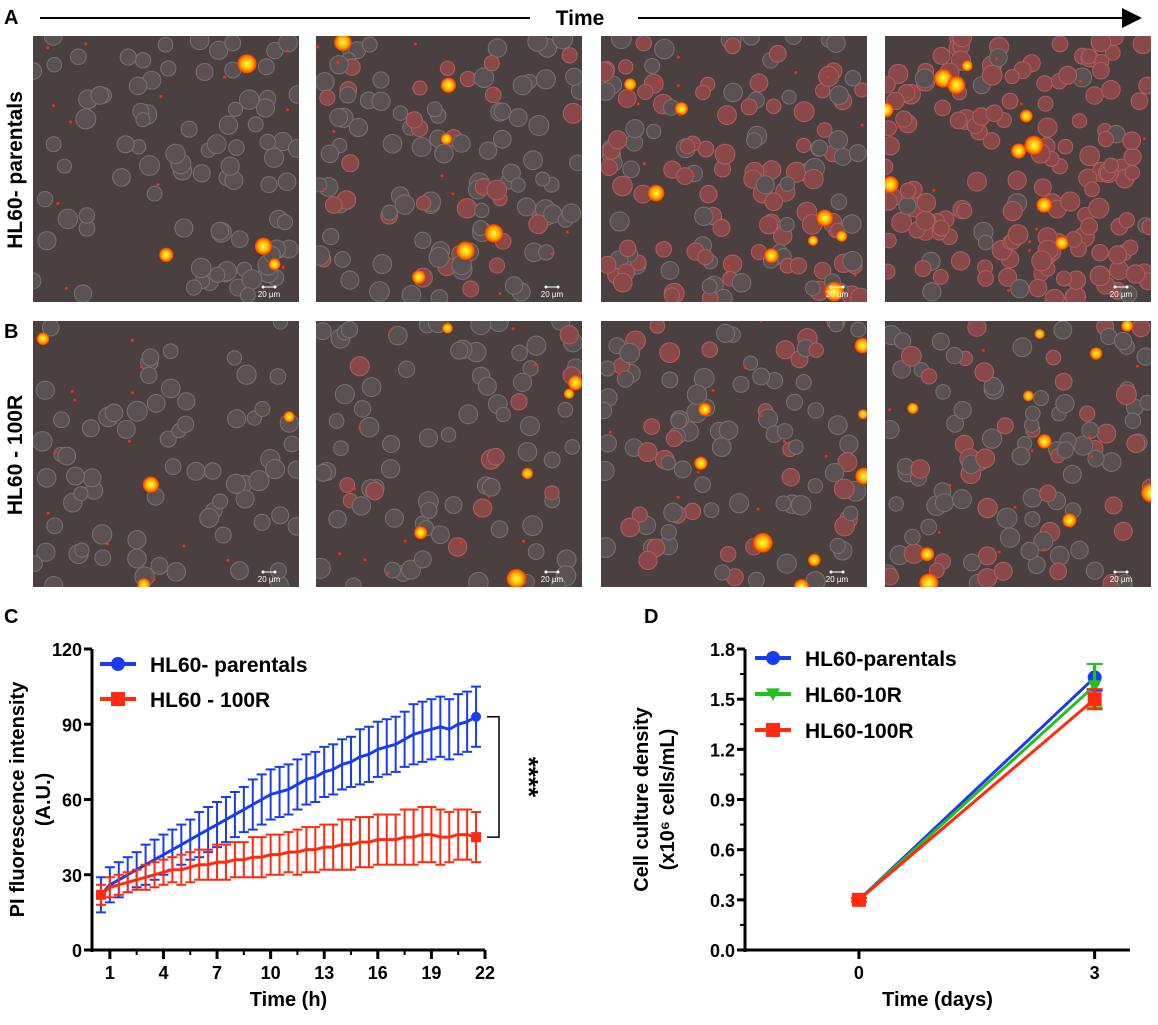 Image resolution: width=1158 pixels, height=1025 pixels. I want to click on microscopy-image-b-1: 20 µm, so click(166, 454).